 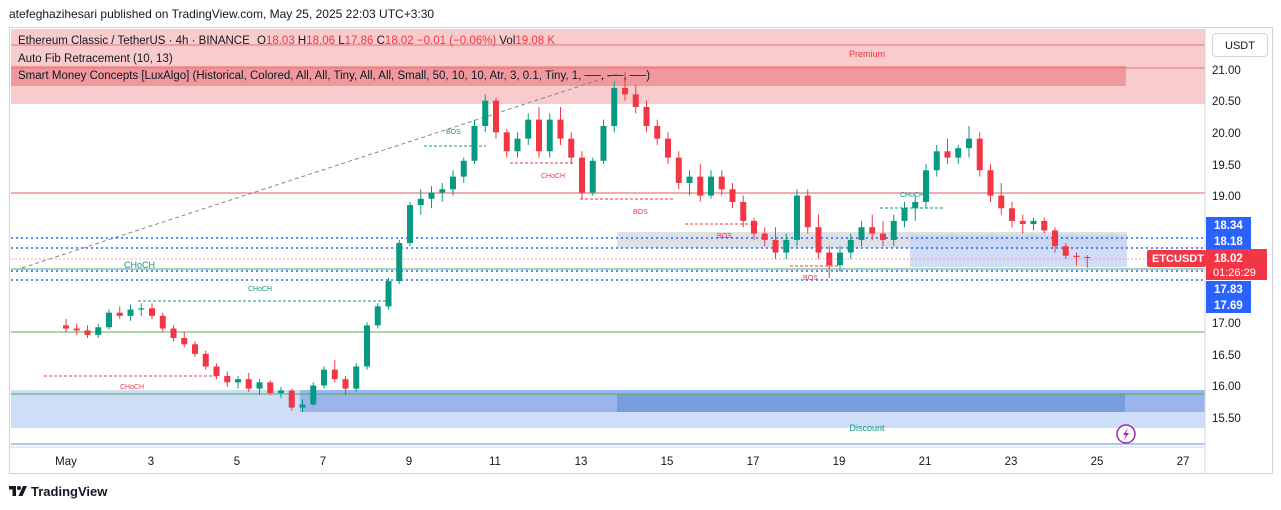 What do you see at coordinates (1234, 273) in the screenshot?
I see `countdown-text: 01:26:29` at bounding box center [1234, 273].